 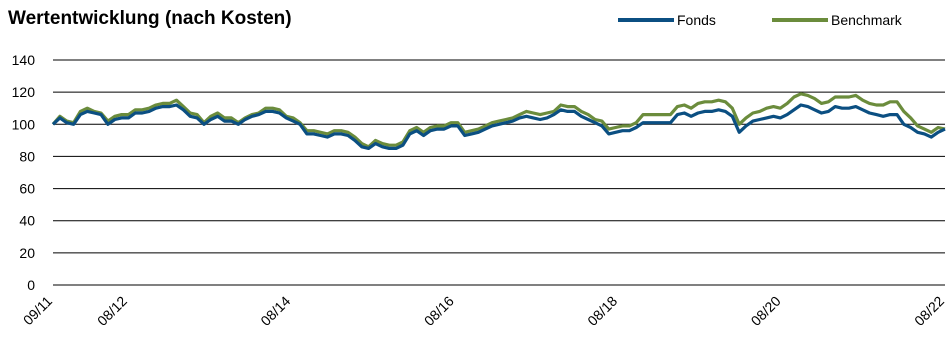 I want to click on y-tick-label-40: 40, so click(x=27, y=221).